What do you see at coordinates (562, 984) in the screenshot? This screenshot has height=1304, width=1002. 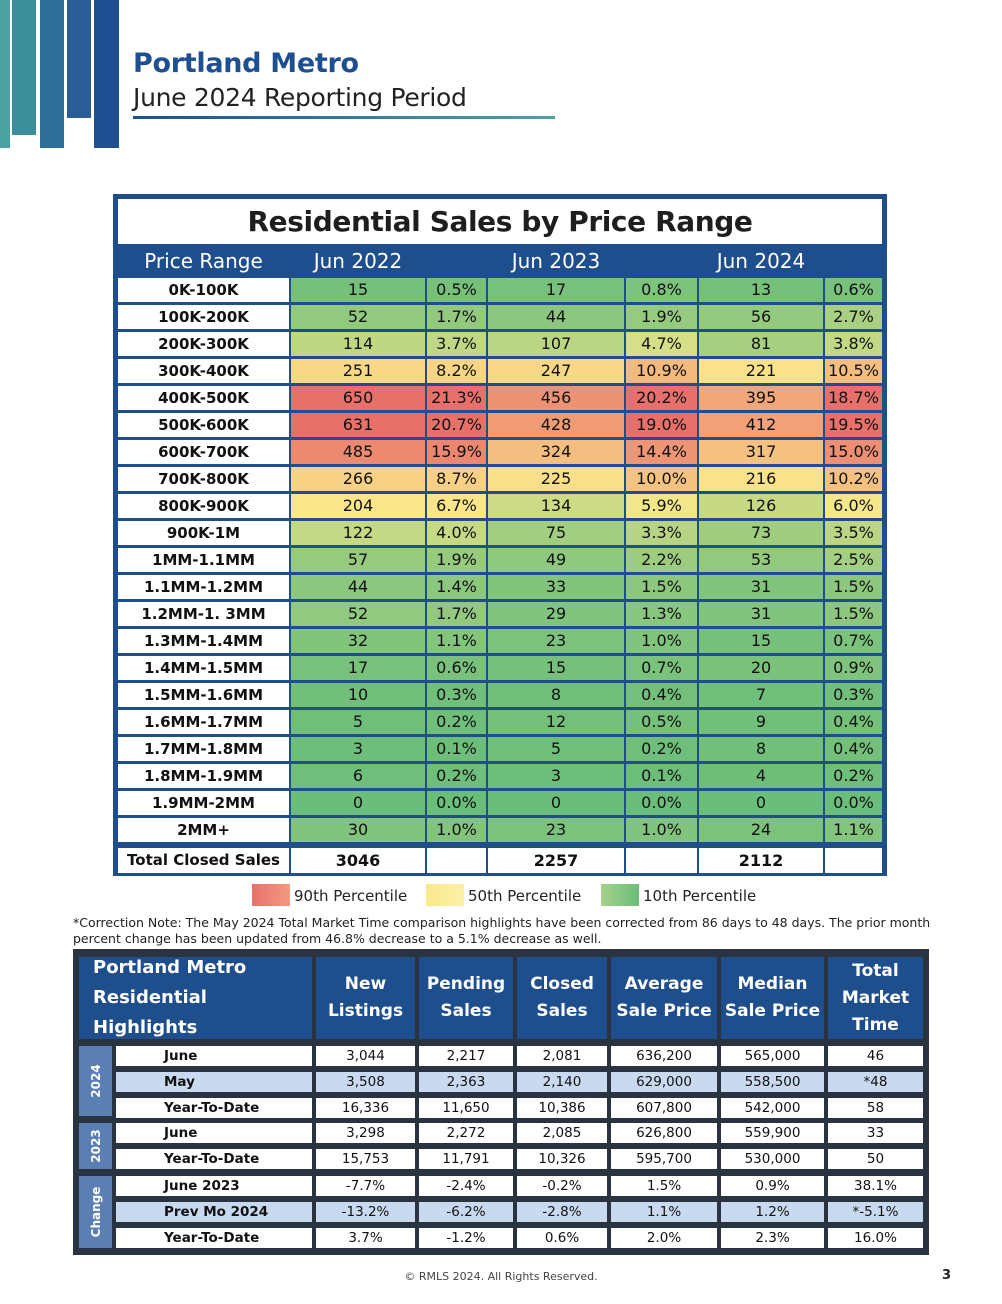 I see `header-line: Closed` at bounding box center [562, 984].